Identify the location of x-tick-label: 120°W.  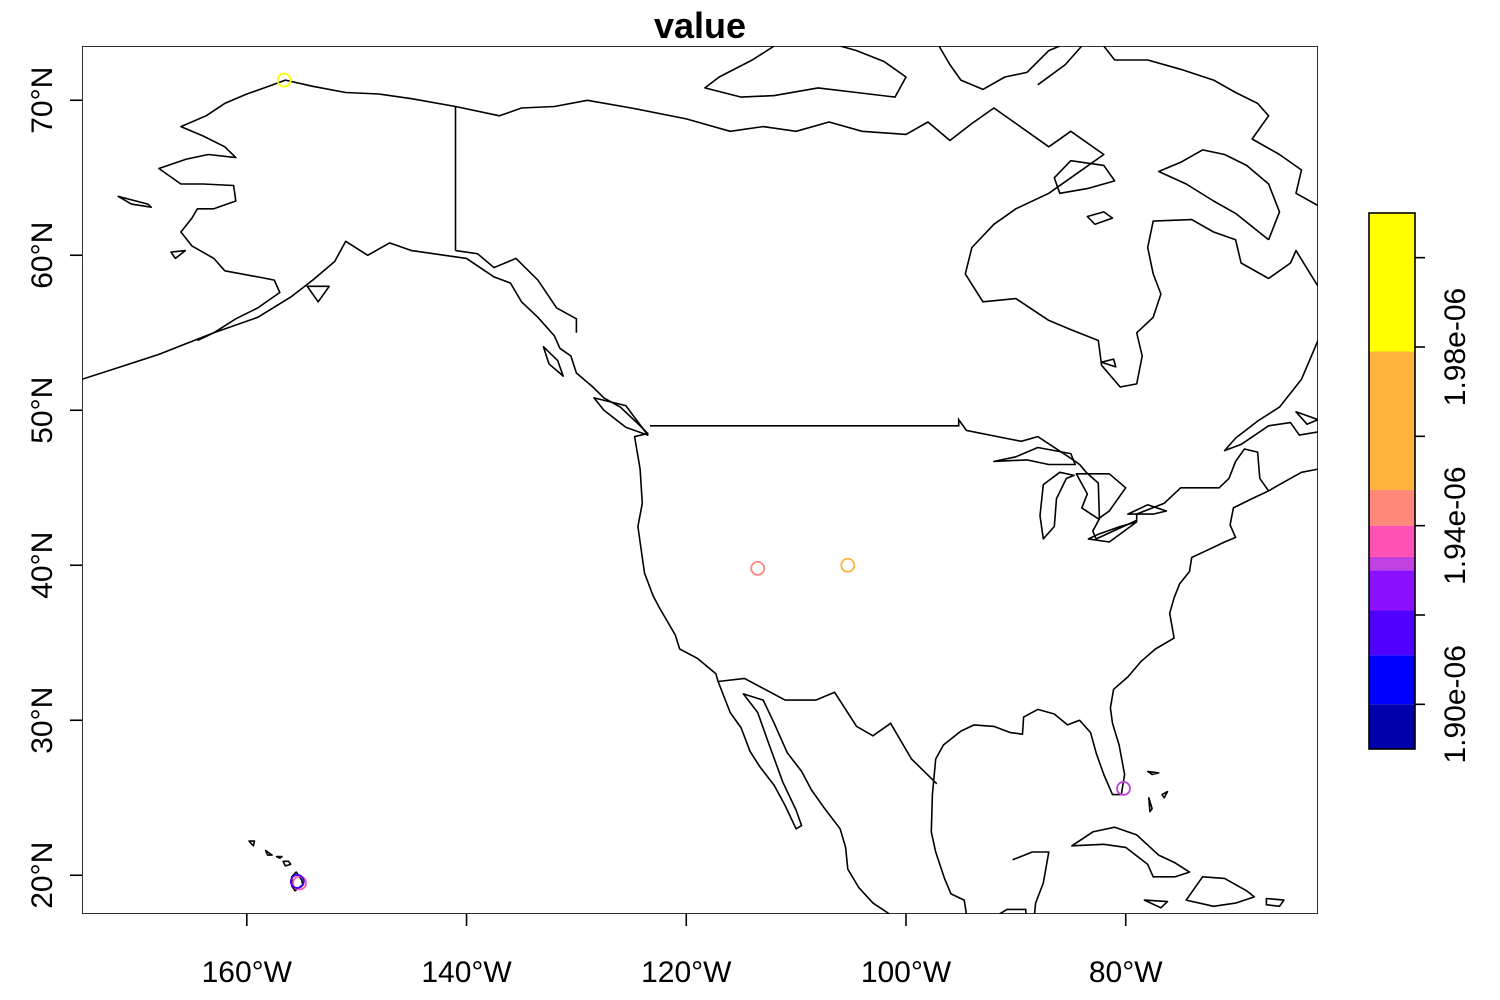
(686, 972).